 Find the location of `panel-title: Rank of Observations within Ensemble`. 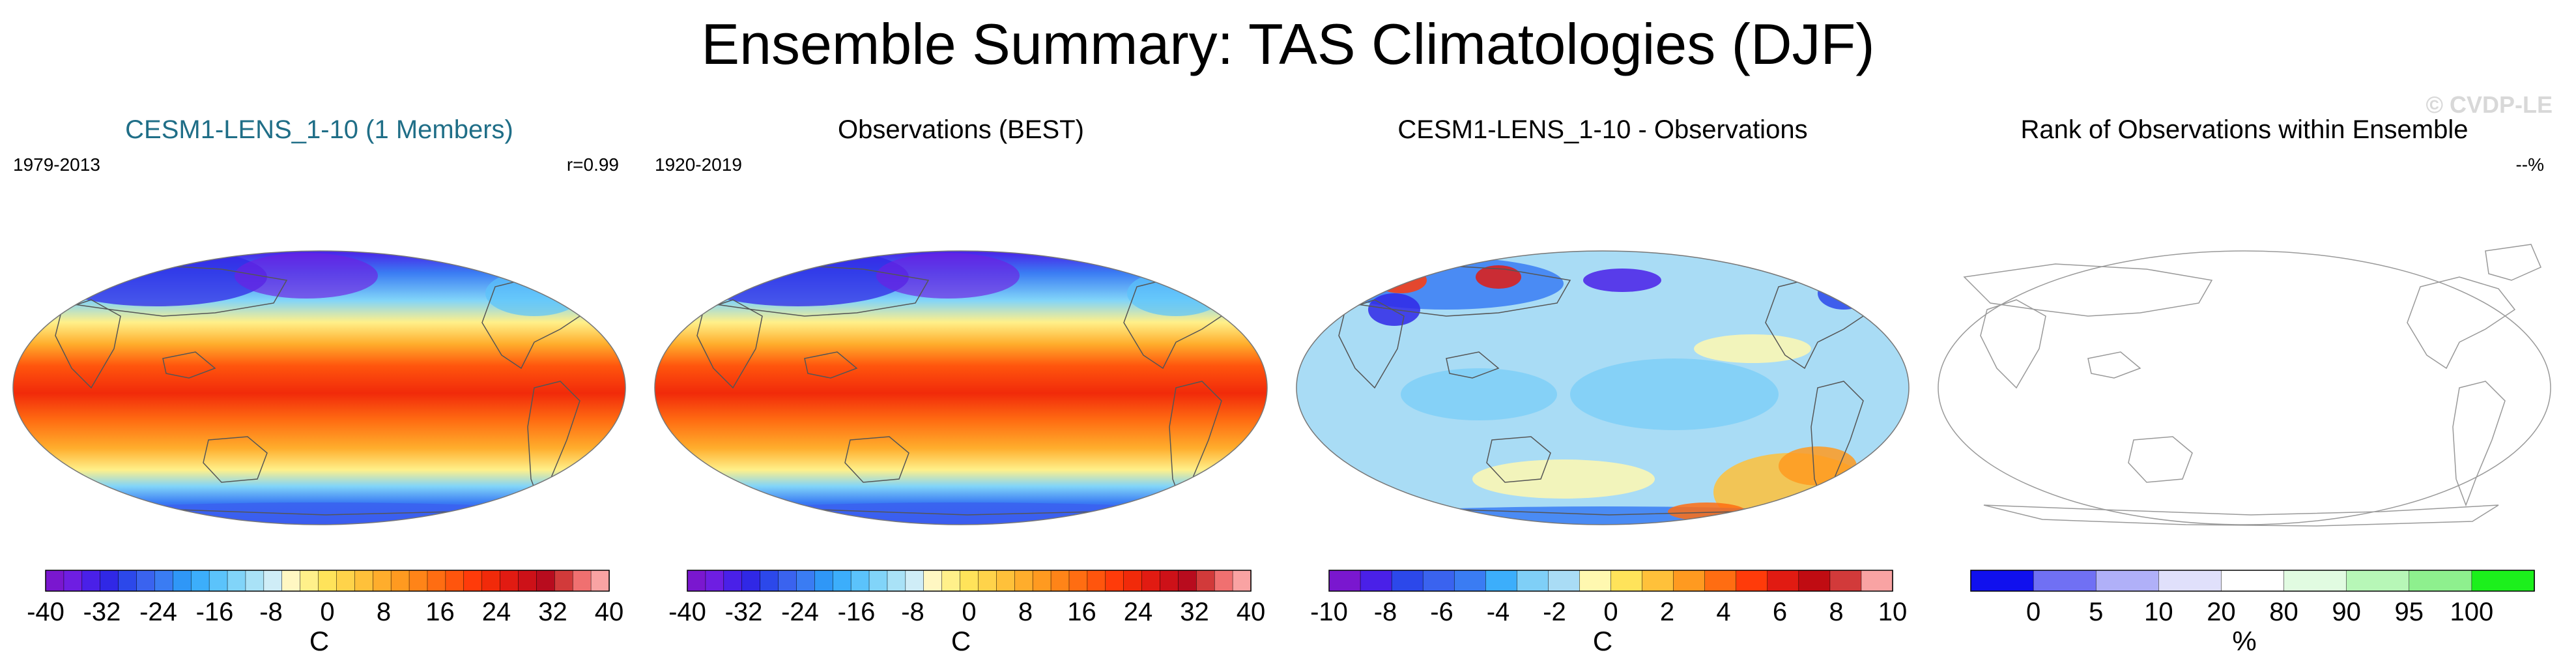

panel-title: Rank of Observations within Ensemble is located at coordinates (2244, 129).